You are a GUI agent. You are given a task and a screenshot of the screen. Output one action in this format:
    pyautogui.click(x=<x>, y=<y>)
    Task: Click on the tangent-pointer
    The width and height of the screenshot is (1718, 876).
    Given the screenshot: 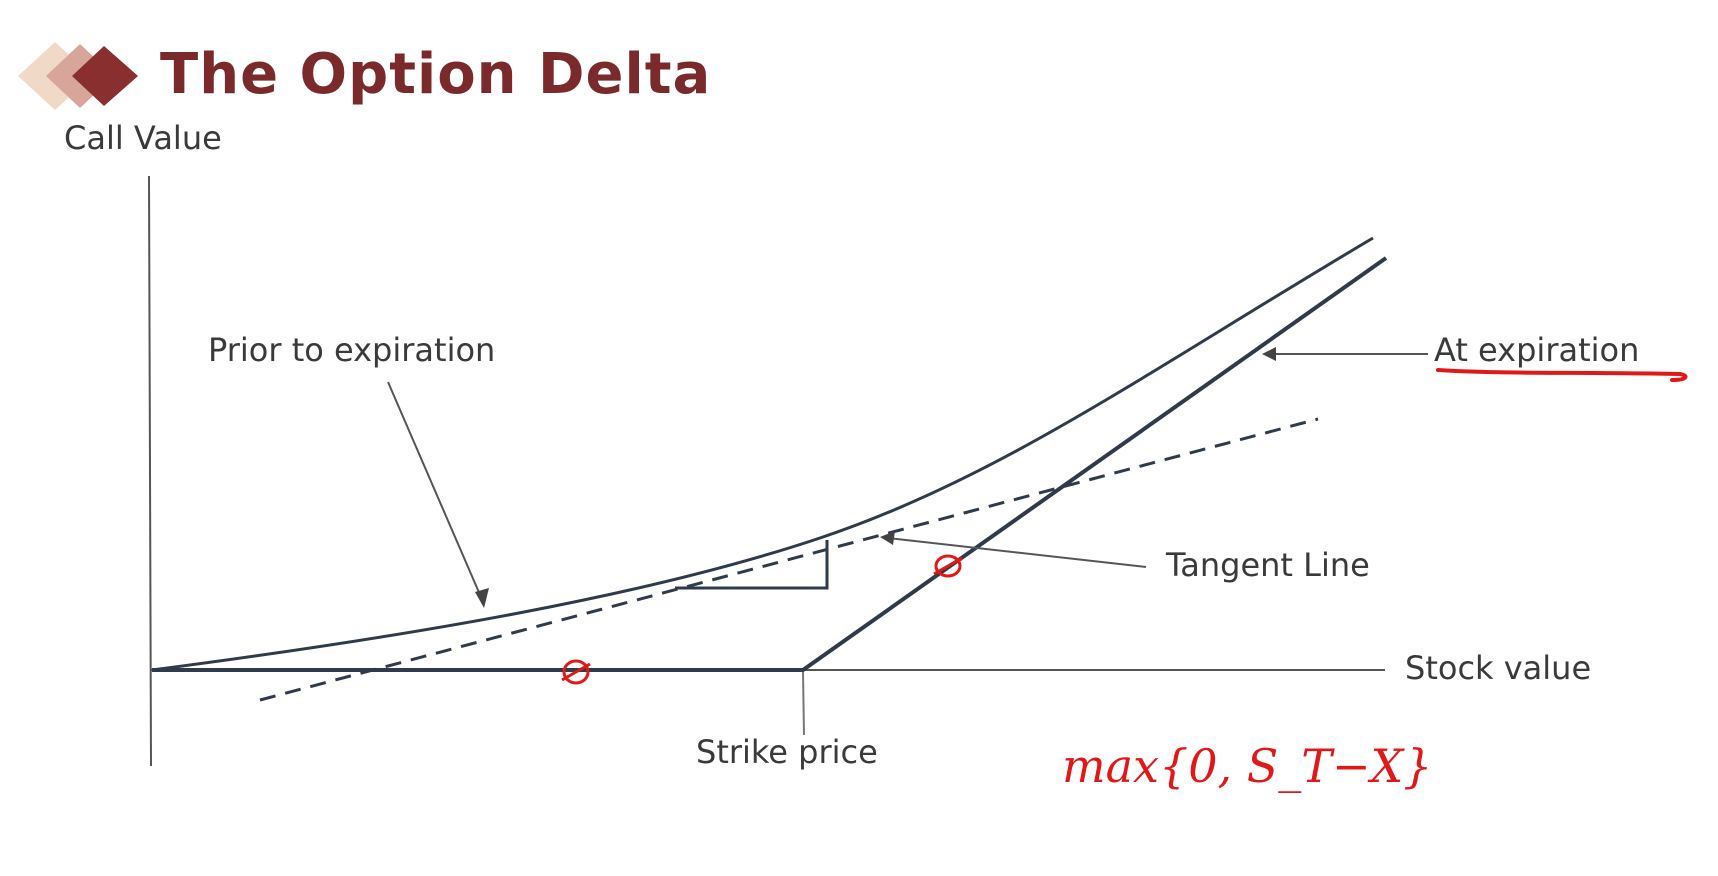 What is the action you would take?
    pyautogui.click(x=1017, y=552)
    